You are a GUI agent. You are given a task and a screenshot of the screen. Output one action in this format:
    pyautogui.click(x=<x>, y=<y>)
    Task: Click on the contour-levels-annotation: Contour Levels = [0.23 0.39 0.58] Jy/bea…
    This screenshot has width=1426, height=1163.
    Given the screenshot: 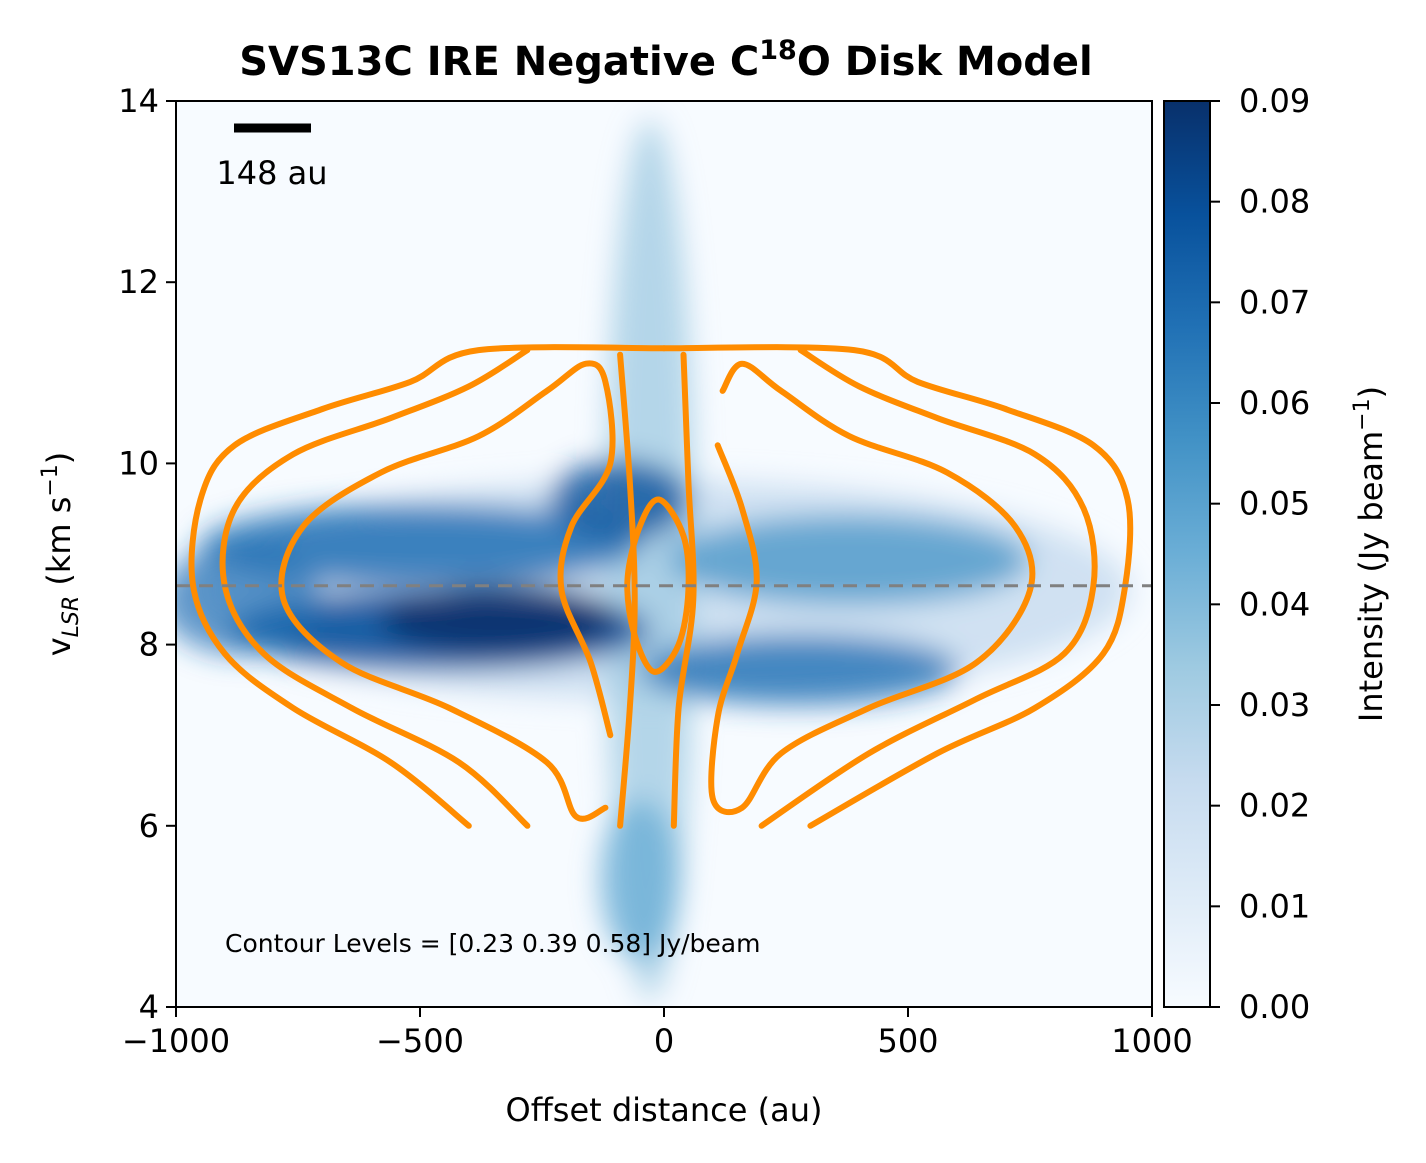 What is the action you would take?
    pyautogui.click(x=492, y=943)
    